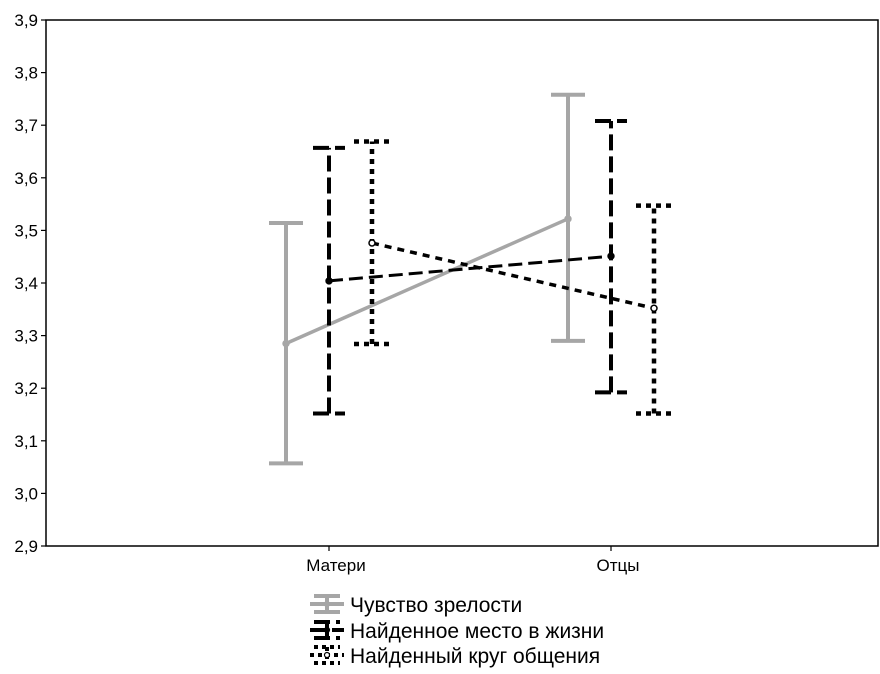 Image resolution: width=880 pixels, height=674 pixels. Describe the element at coordinates (475, 656) in the screenshot. I see `legend-label: Найденный круг общения` at that location.